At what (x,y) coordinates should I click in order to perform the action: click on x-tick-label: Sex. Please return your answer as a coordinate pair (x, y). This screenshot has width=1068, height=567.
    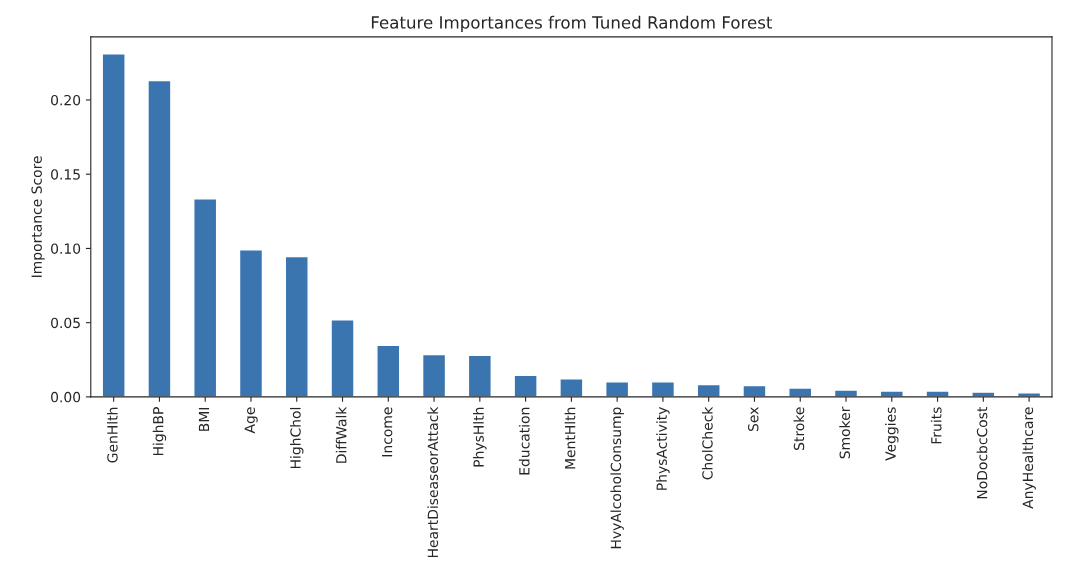
    Looking at the image, I should click on (753, 419).